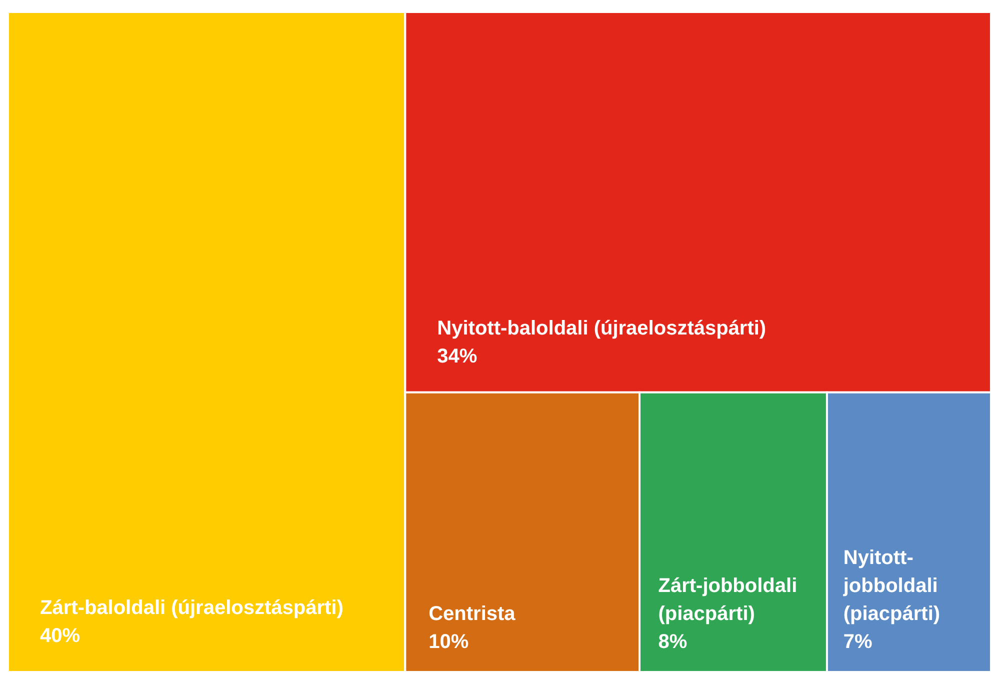 The image size is (991, 674). What do you see at coordinates (472, 614) in the screenshot?
I see `category-label: Centrista` at bounding box center [472, 614].